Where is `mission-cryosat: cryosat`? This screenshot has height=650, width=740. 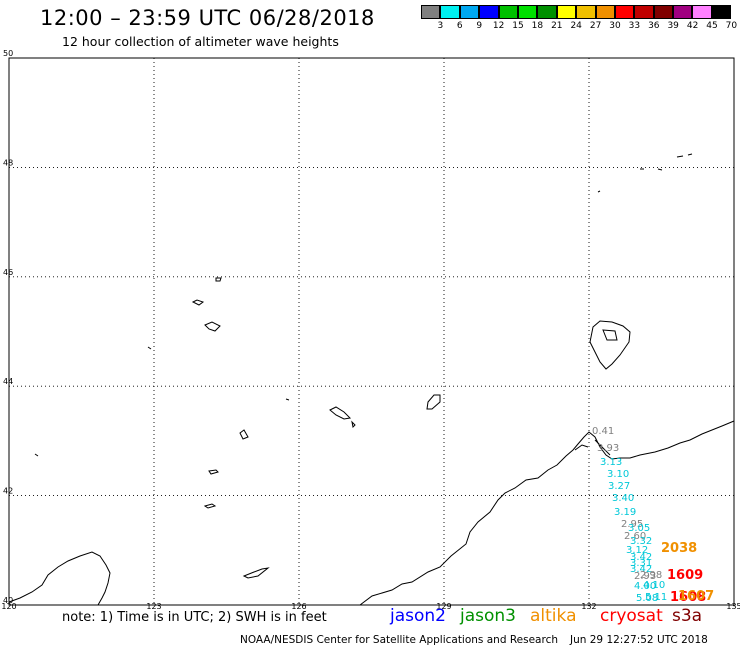 mission-cryosat: cryosat is located at coordinates (631, 616).